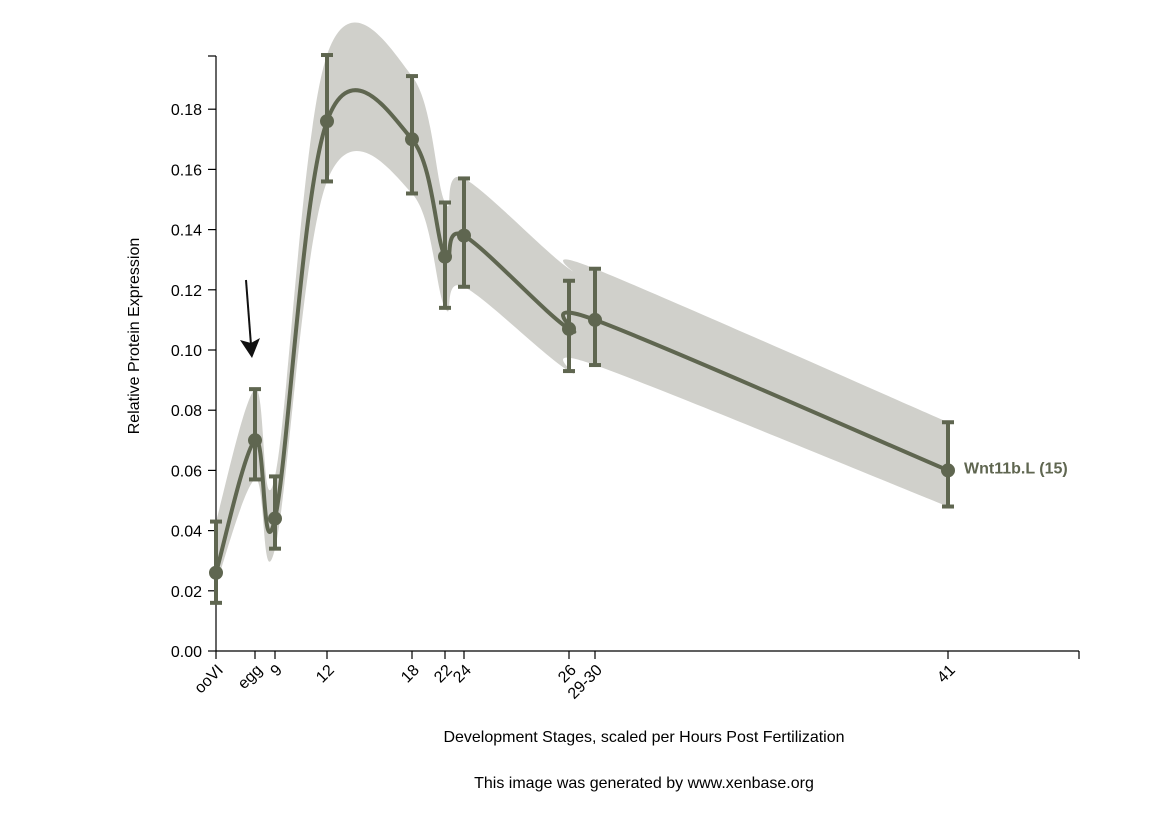  What do you see at coordinates (946, 674) in the screenshot?
I see `x-tick-label: 41` at bounding box center [946, 674].